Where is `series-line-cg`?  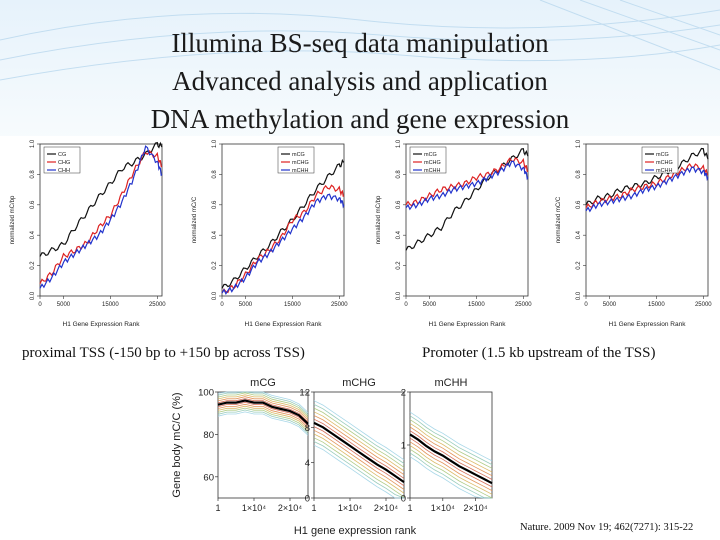 series-line-cg is located at coordinates (101, 199).